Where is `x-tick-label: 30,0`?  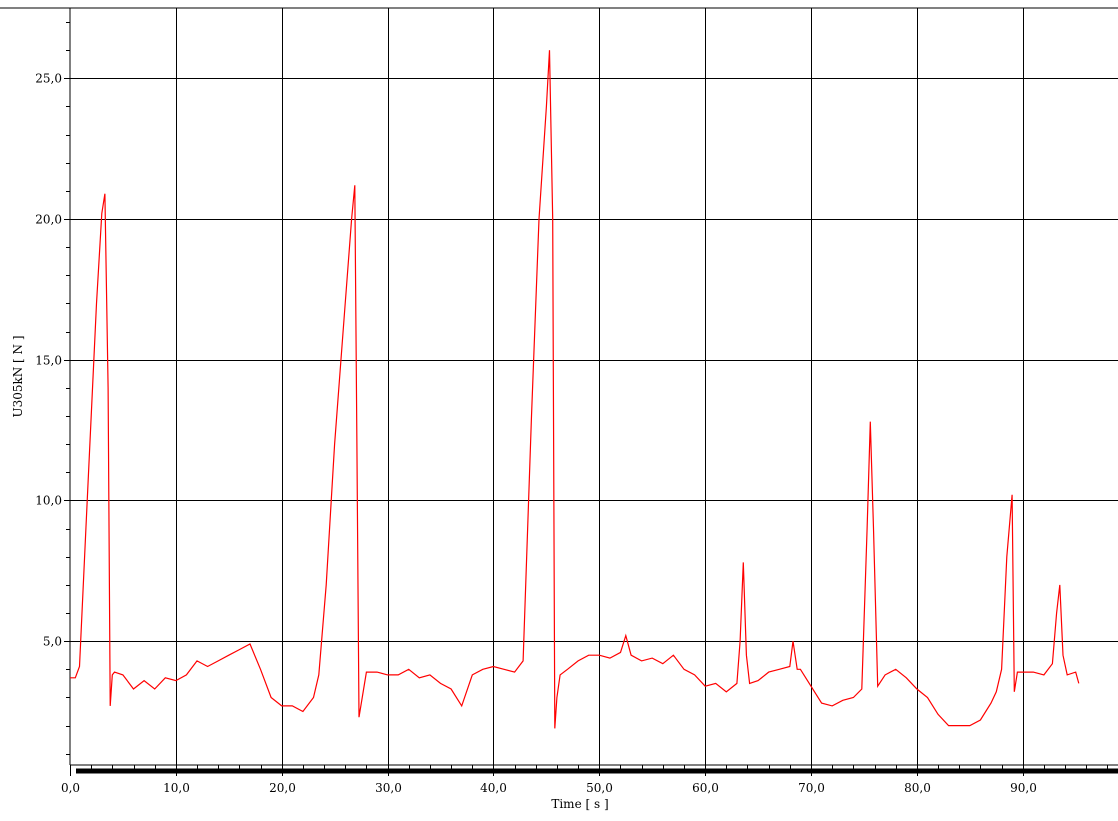
x-tick-label: 30,0 is located at coordinates (388, 788).